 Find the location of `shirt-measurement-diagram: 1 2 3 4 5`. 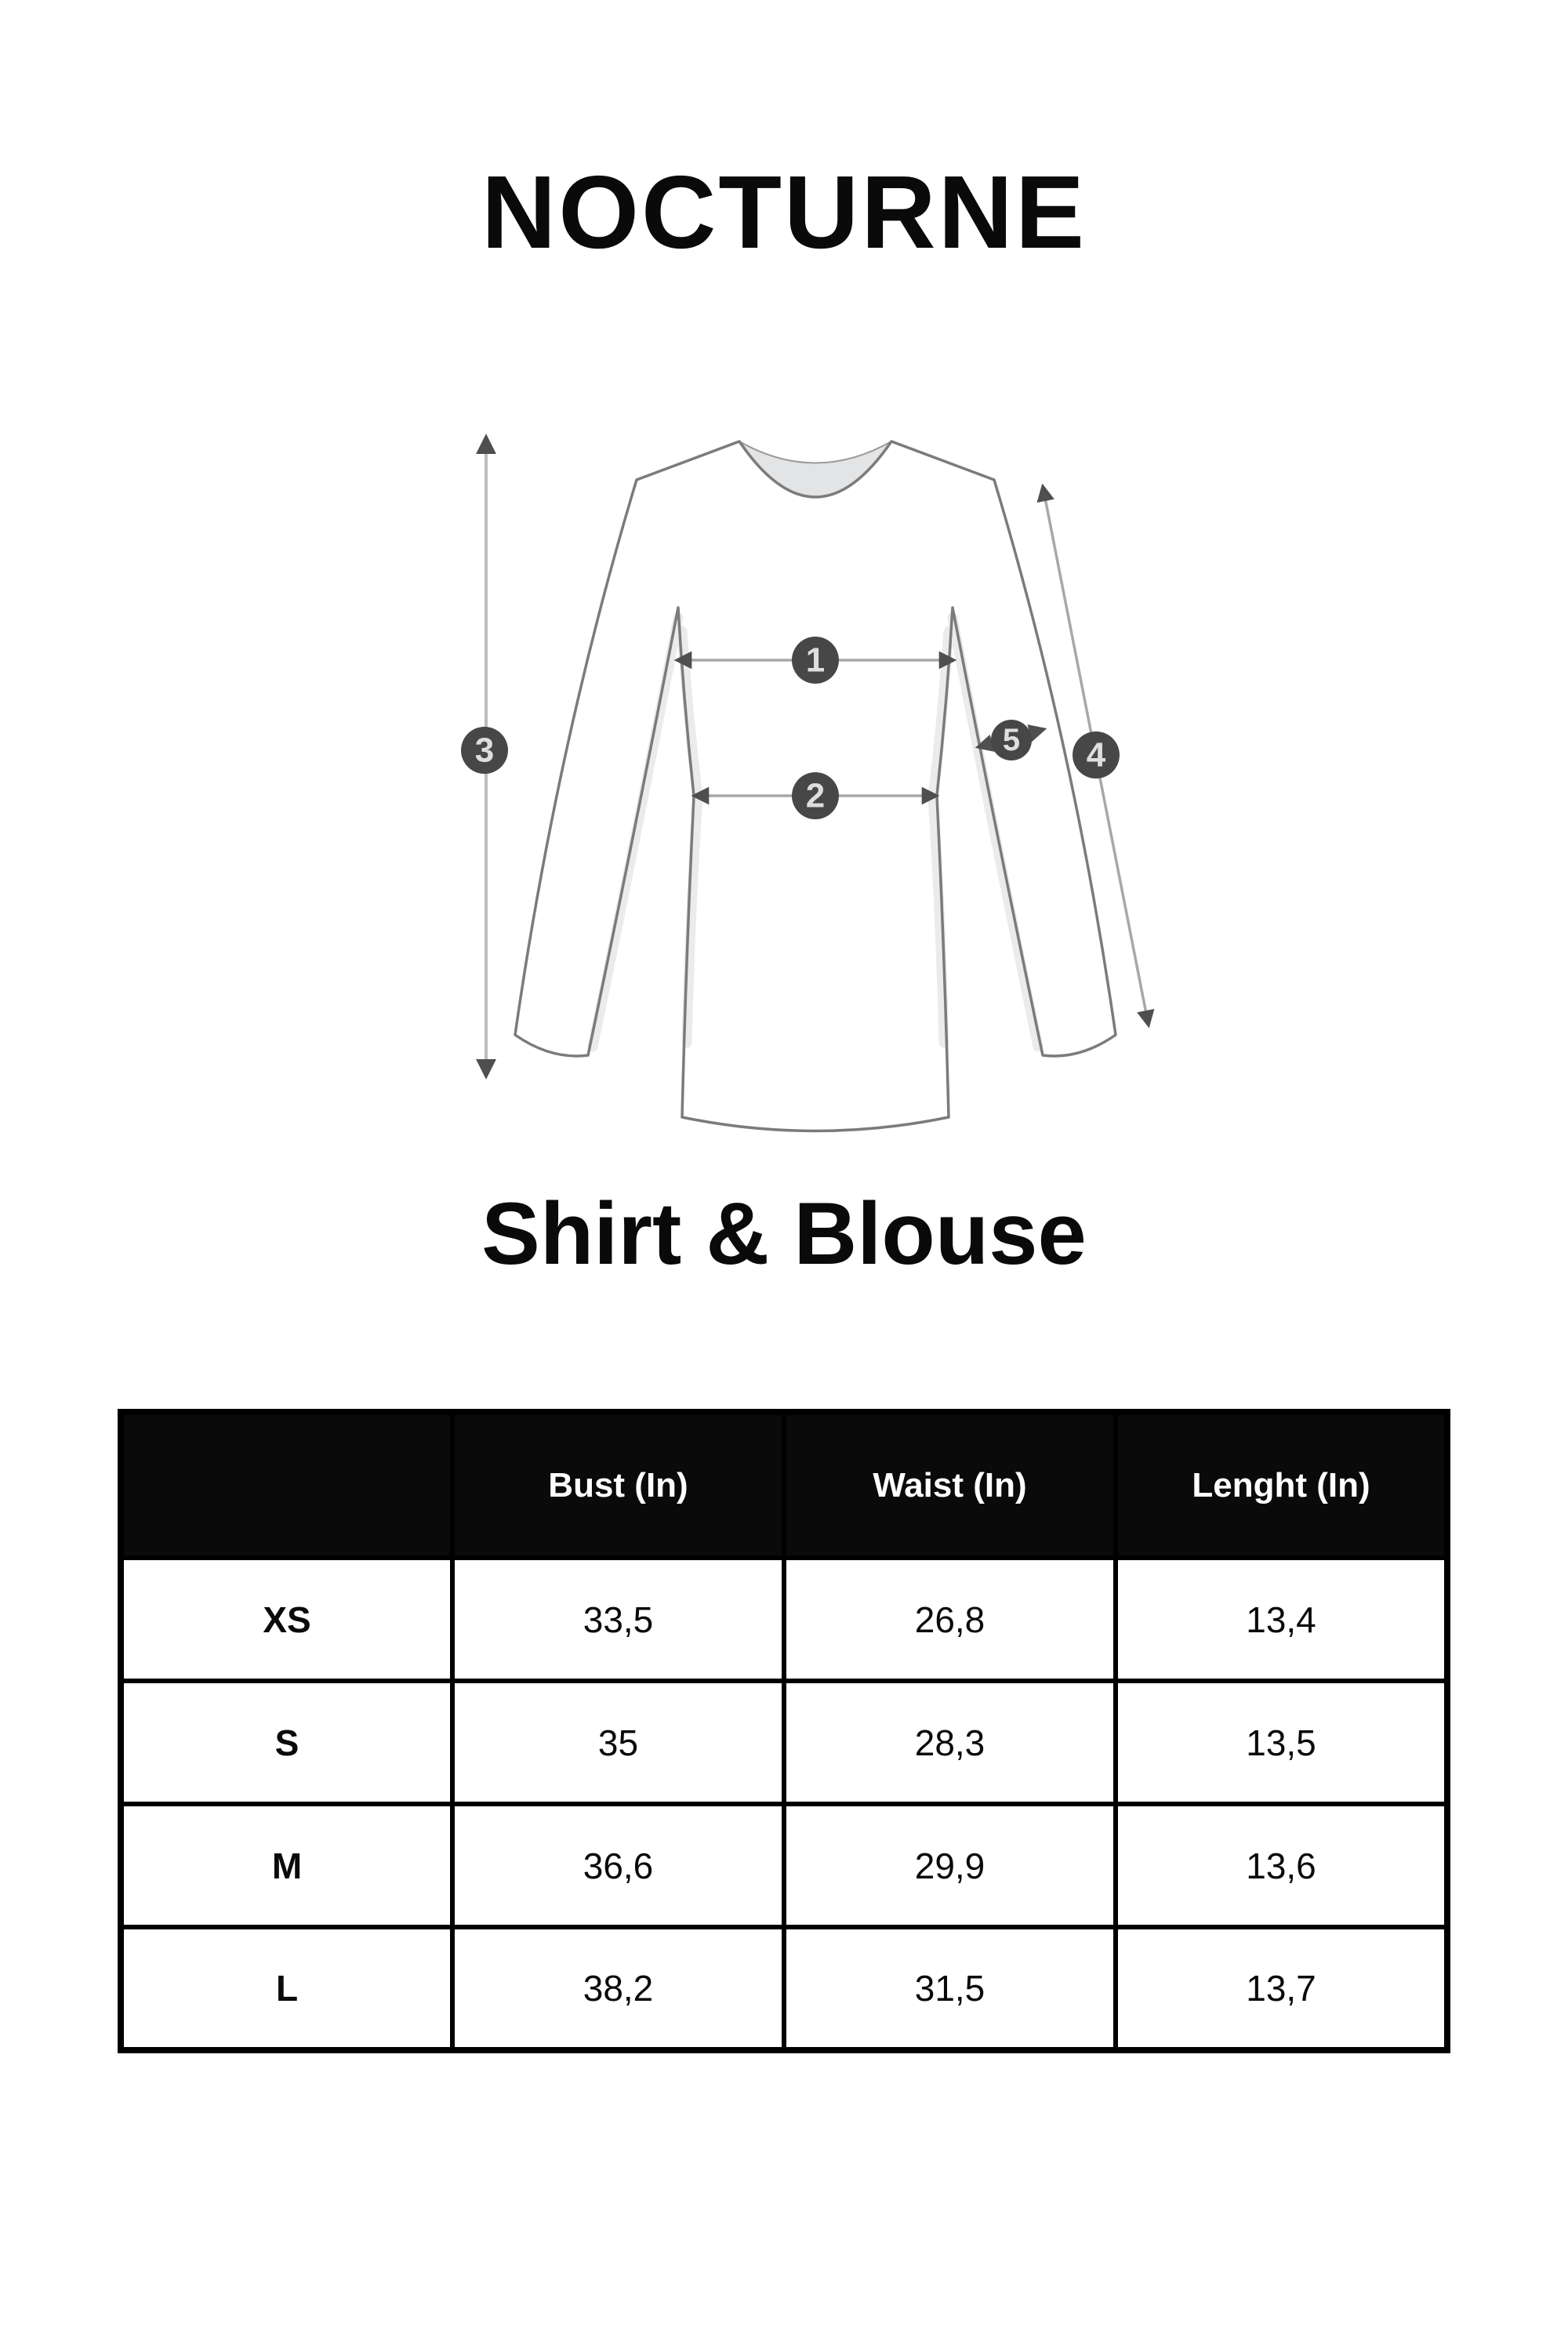

shirt-measurement-diagram: 1 2 3 4 5 is located at coordinates (808, 783).